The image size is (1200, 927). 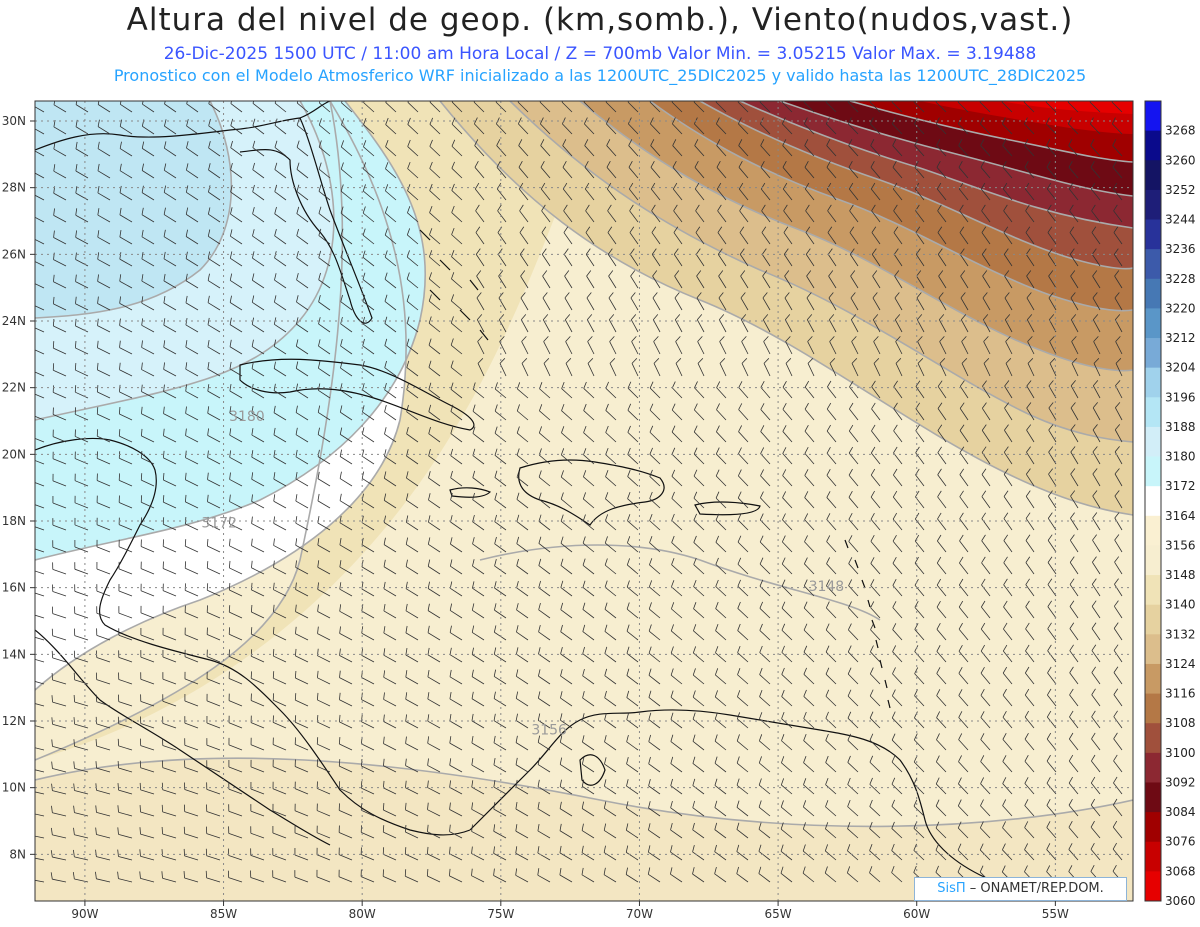 I want to click on lon-tick-label: 55W, so click(x=1055, y=914).